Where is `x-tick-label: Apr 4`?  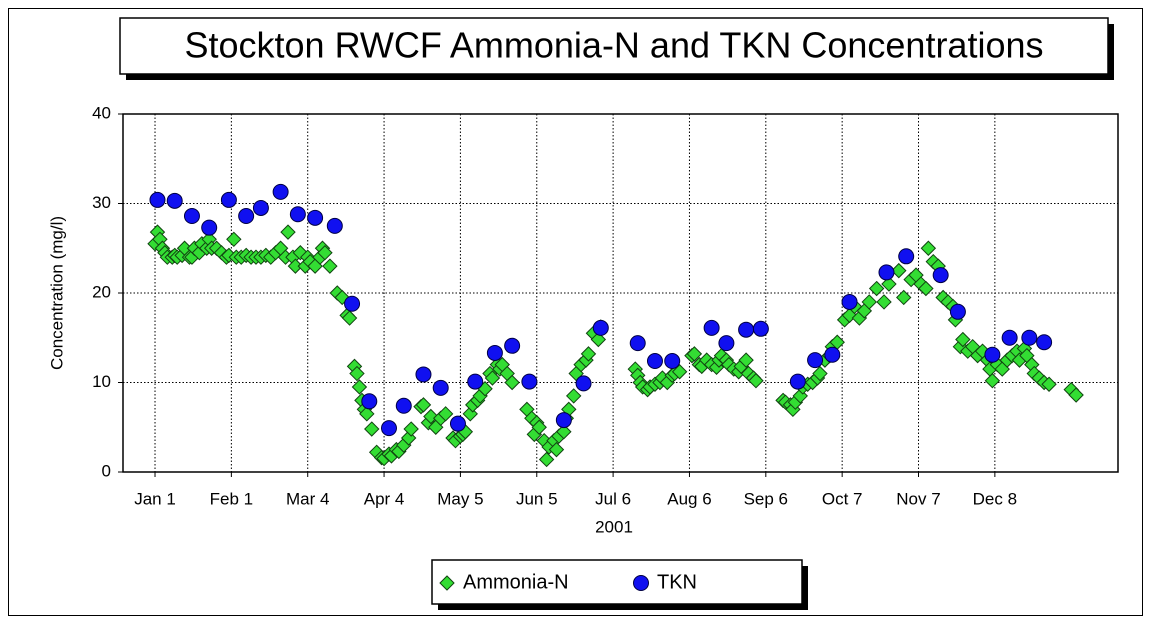
x-tick-label: Apr 4 is located at coordinates (384, 498).